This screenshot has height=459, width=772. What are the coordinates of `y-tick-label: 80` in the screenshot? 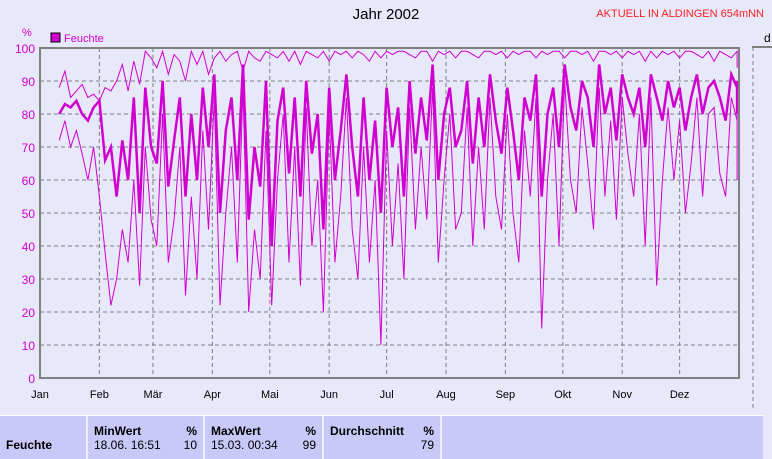 It's located at (29, 115).